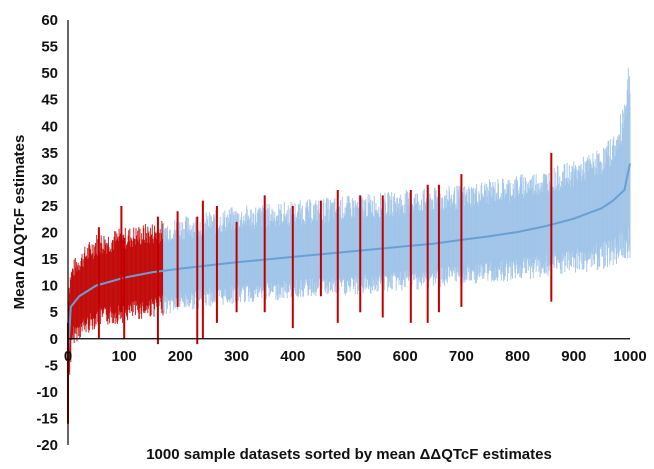 This screenshot has width=654, height=469. What do you see at coordinates (180, 356) in the screenshot?
I see `x-tick-label: 200` at bounding box center [180, 356].